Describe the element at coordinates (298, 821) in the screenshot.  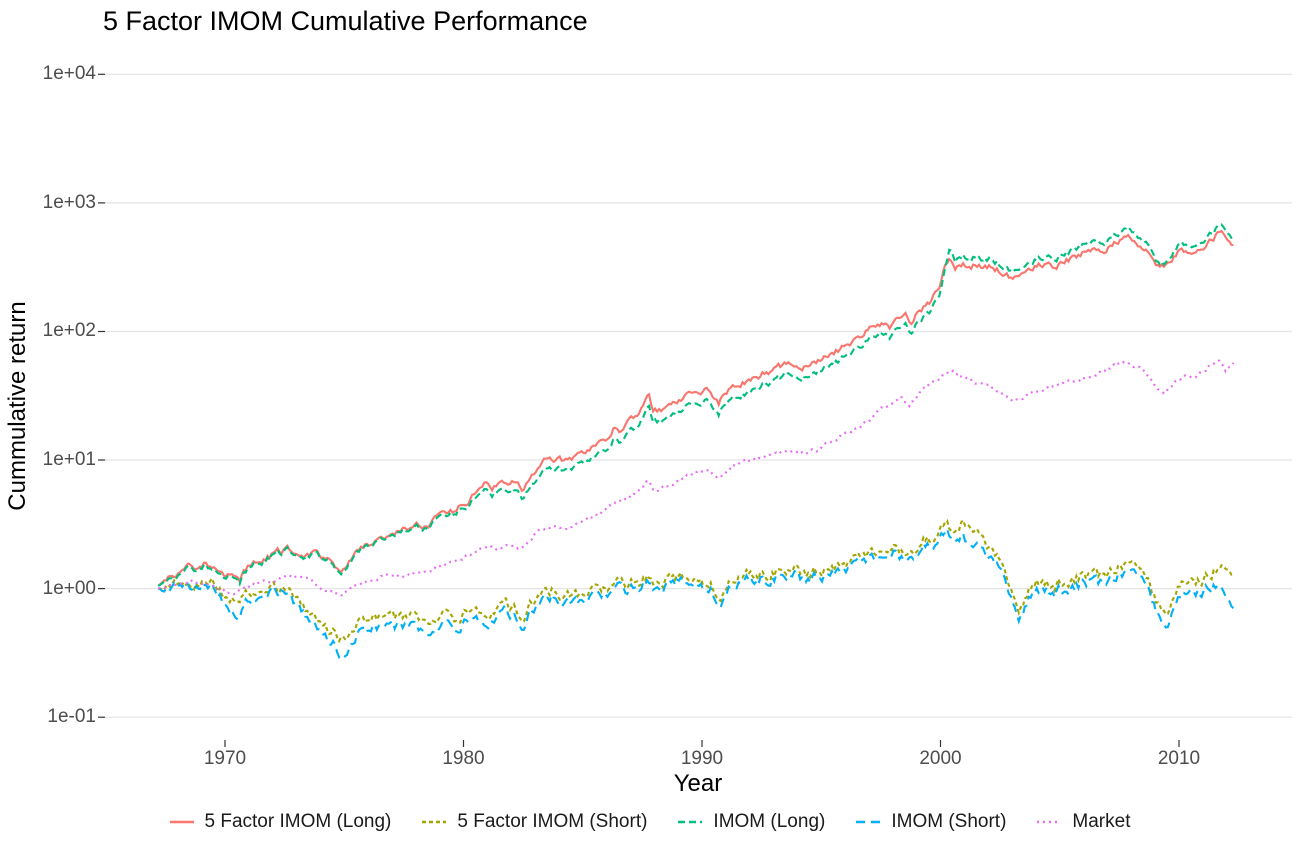
I see `legend-label: 5 Factor IMOM (Long)` at that location.